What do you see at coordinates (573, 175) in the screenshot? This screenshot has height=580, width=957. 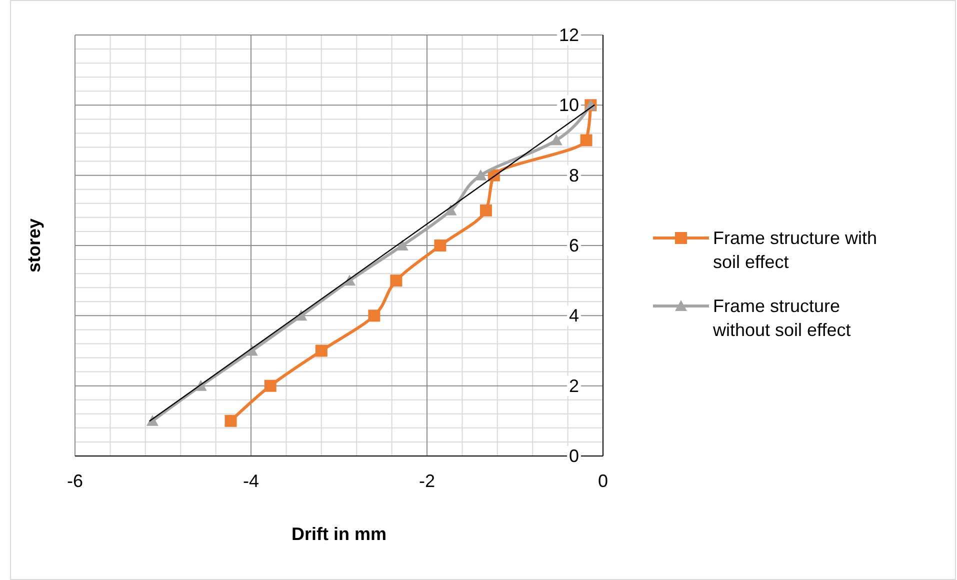 I see `y-tick-label: 8` at bounding box center [573, 175].